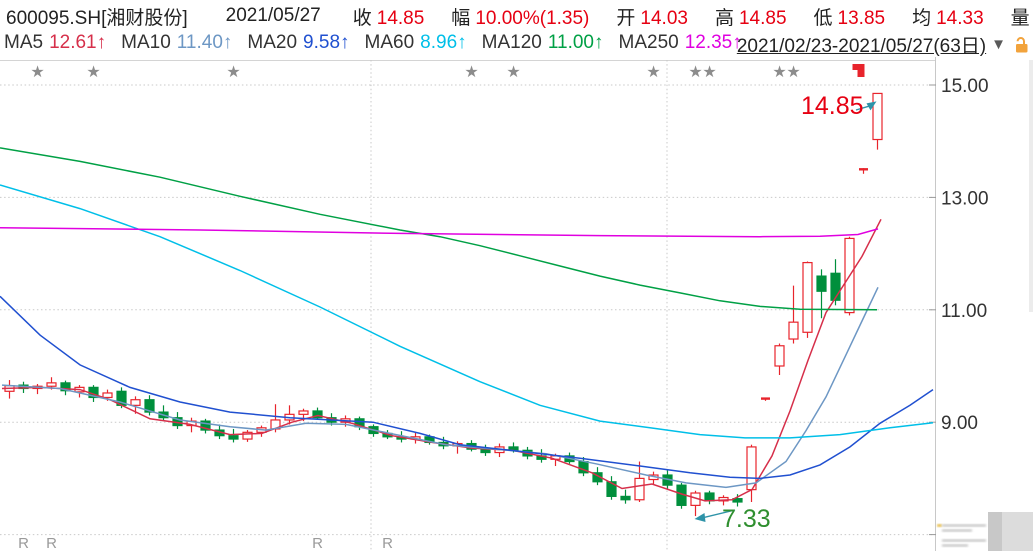 Image resolution: width=1033 pixels, height=551 pixels. I want to click on high-price-label: 14.85, so click(832, 106).